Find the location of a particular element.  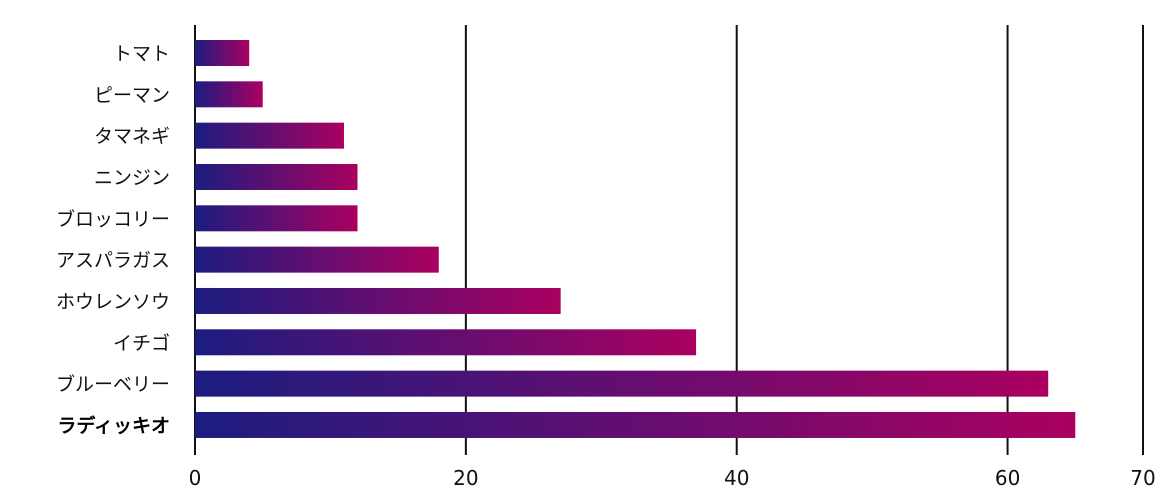

category-label: ニンジン is located at coordinates (132, 178).